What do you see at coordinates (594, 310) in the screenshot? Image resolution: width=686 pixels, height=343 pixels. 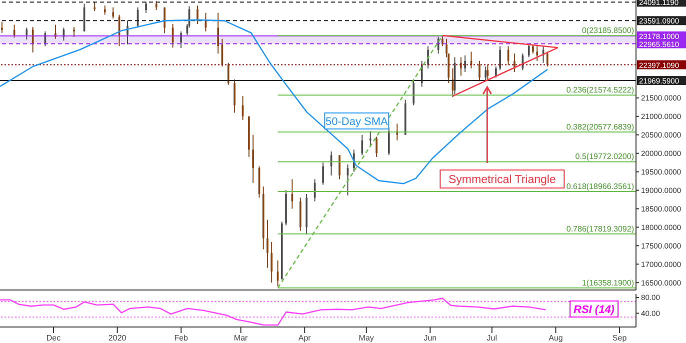 I see `annotation: RSI (14)` at bounding box center [594, 310].